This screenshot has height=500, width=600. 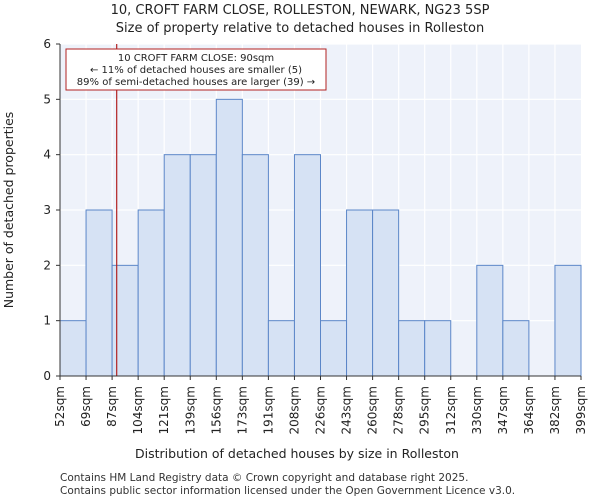 I want to click on y-tick-label-4: 4, so click(x=47, y=155).